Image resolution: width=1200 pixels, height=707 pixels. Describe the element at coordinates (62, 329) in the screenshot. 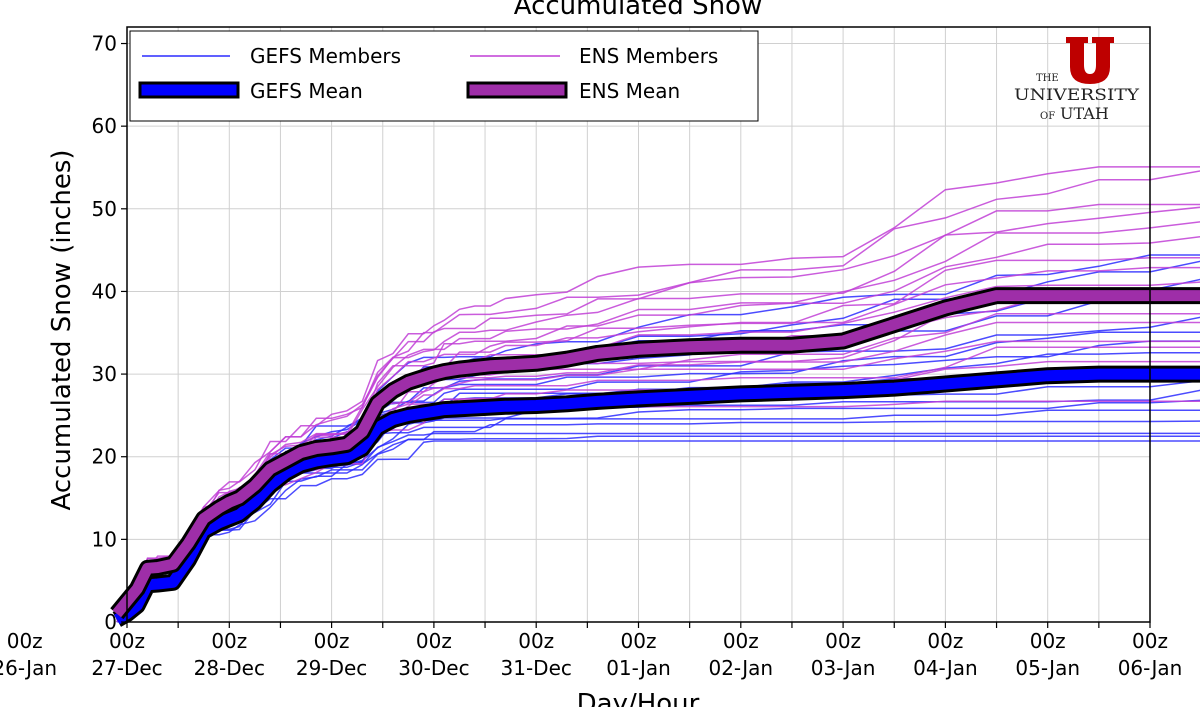

I see `y-axis-label: Accumulated Snow (inches)` at that location.